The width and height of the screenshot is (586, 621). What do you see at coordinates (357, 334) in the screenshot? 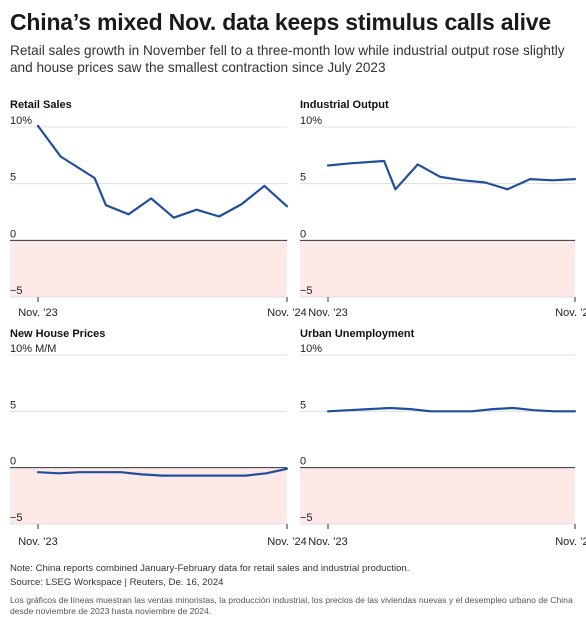
I see `panel-title-urban-unemployment: Urban Unemployment` at bounding box center [357, 334].